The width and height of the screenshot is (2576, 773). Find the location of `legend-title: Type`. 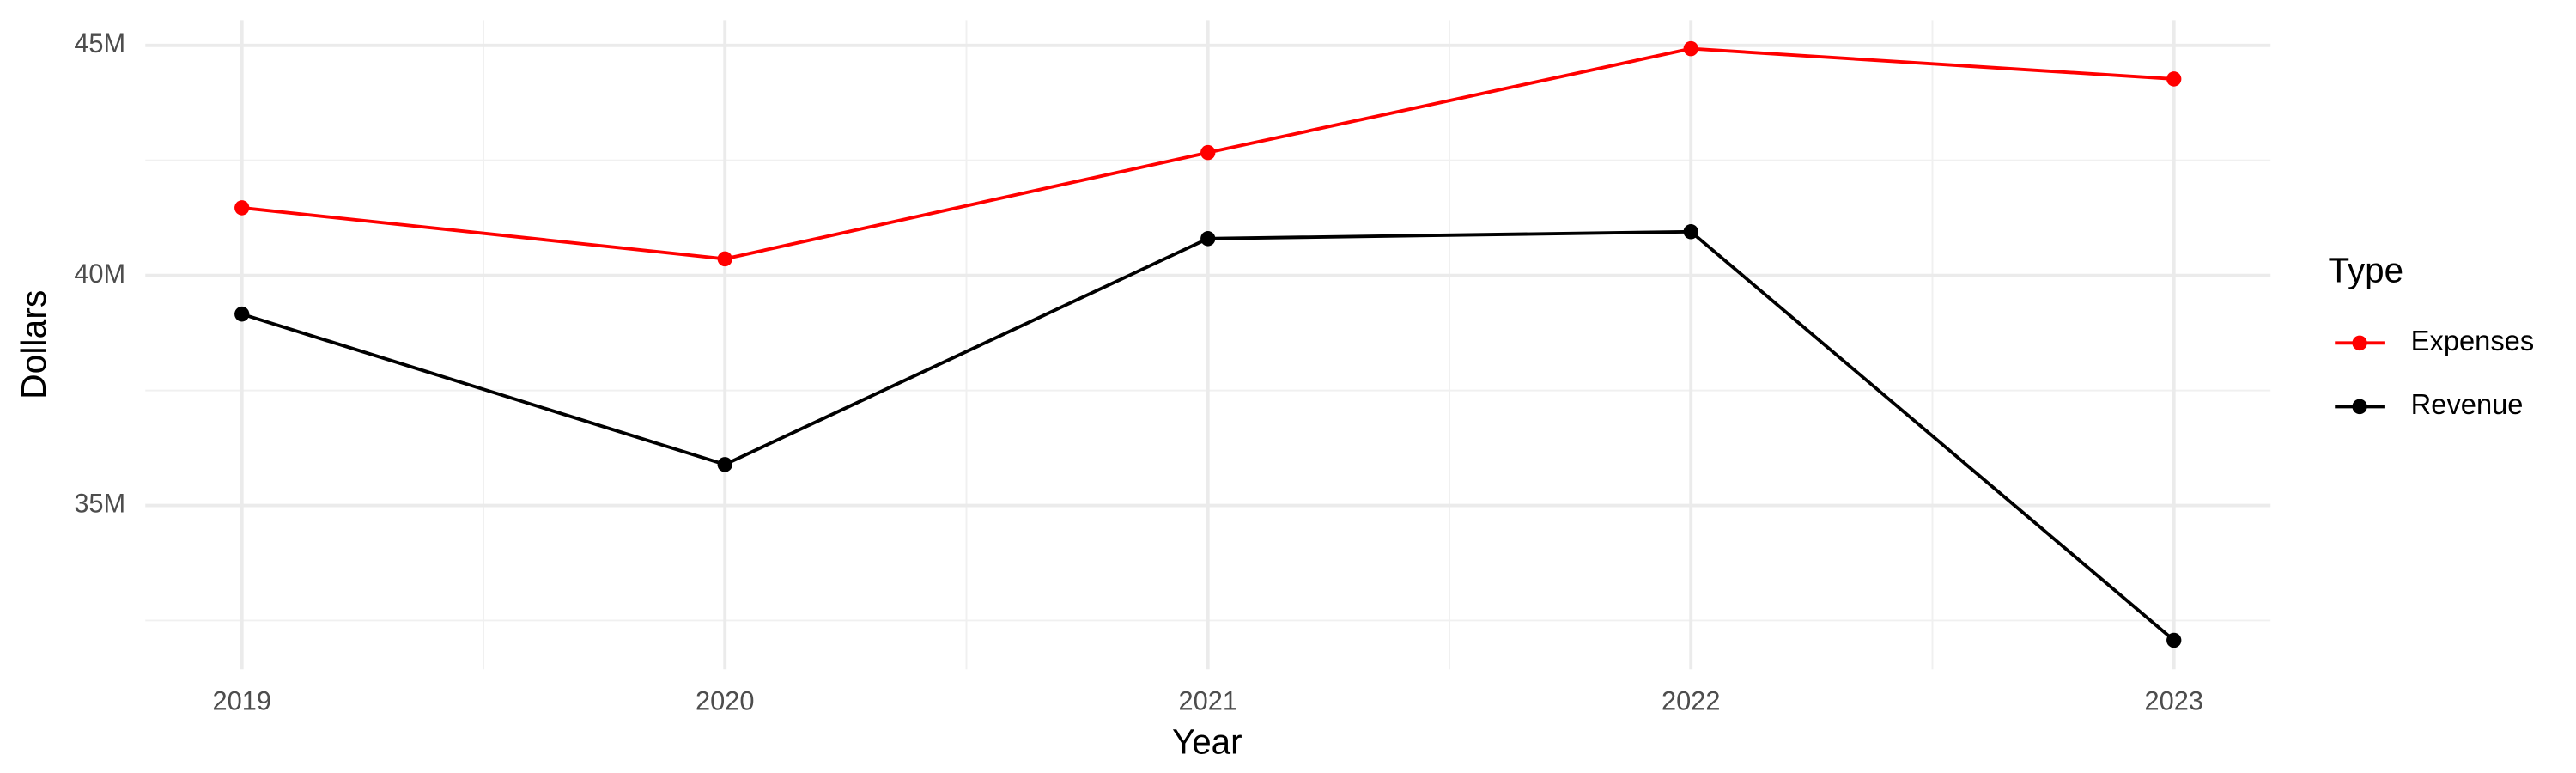

legend-title: Type is located at coordinates (2367, 269).